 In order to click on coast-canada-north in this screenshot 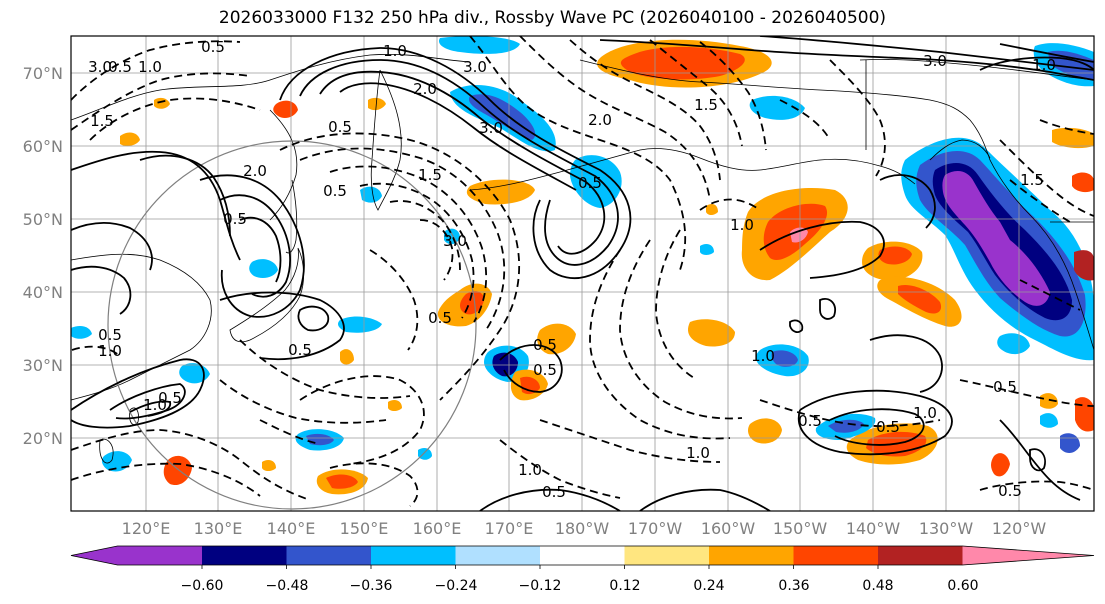, I will do `click(976, 70)`.